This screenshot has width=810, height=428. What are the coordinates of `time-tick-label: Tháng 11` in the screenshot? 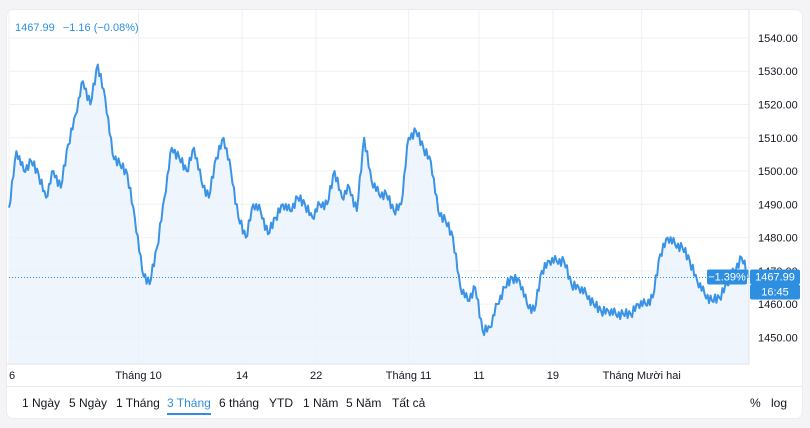 It's located at (409, 376).